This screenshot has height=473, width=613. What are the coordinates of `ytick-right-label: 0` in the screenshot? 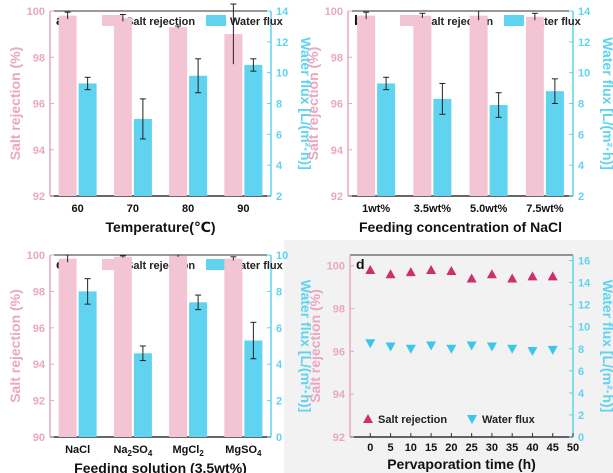 It's located at (581, 438).